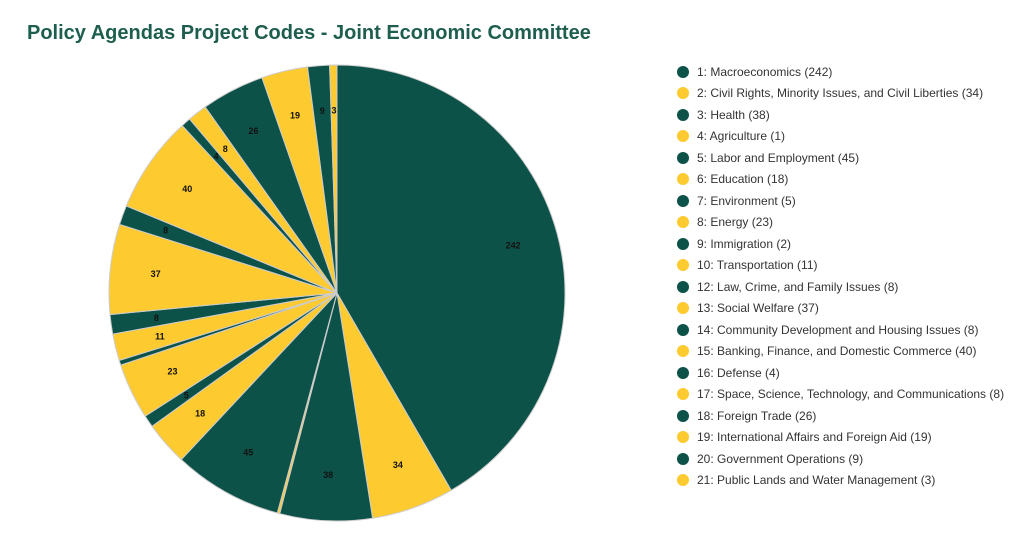 This screenshot has width=1024, height=545. What do you see at coordinates (160, 336) in the screenshot?
I see `slice-value-label: 11` at bounding box center [160, 336].